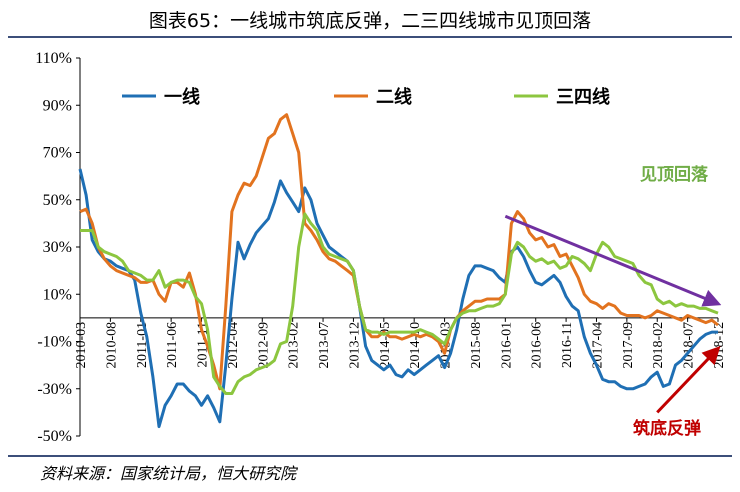  What do you see at coordinates (613, 260) in the screenshot?
I see `peak-arrow` at bounding box center [613, 260].